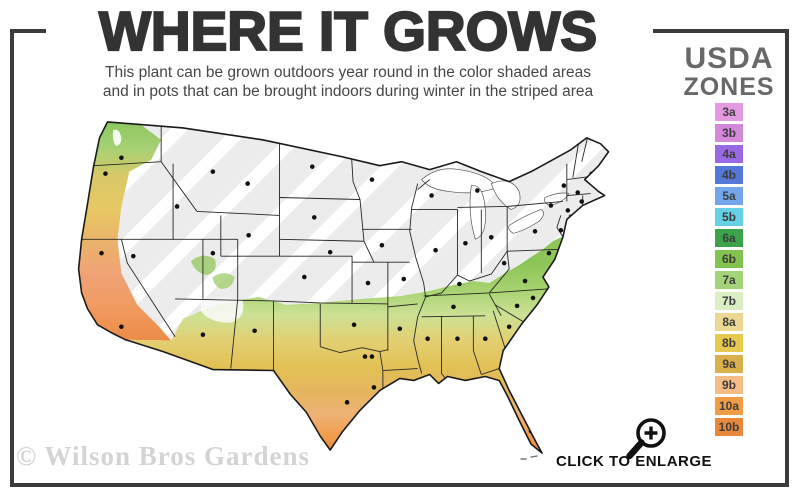 The image size is (800, 500). What do you see at coordinates (648, 438) in the screenshot?
I see `magnifier-plus-icon` at bounding box center [648, 438].